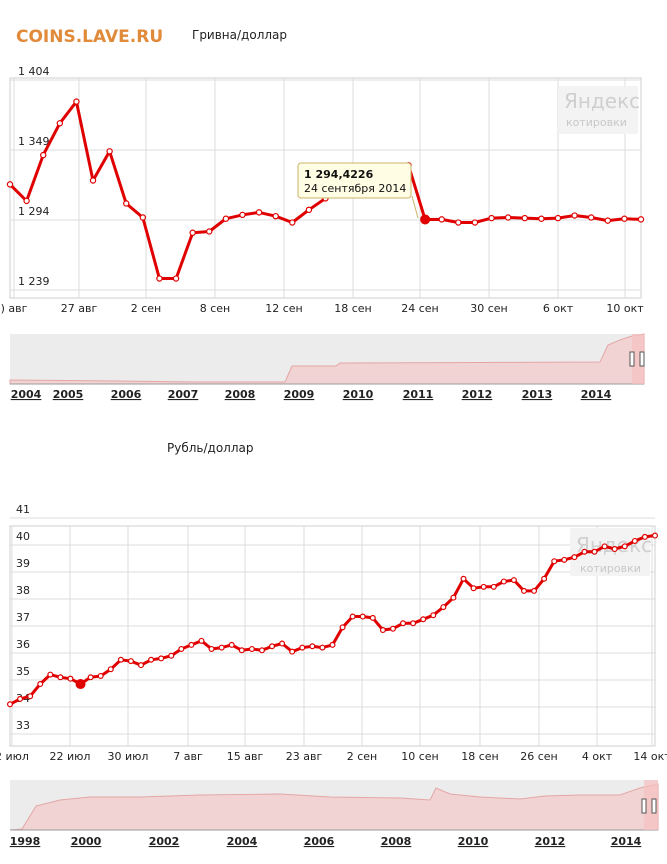 Image resolution: width=667 pixels, height=864 pixels. Describe the element at coordinates (25, 841) in the screenshot. I see `overview-year-label: 1998` at that location.